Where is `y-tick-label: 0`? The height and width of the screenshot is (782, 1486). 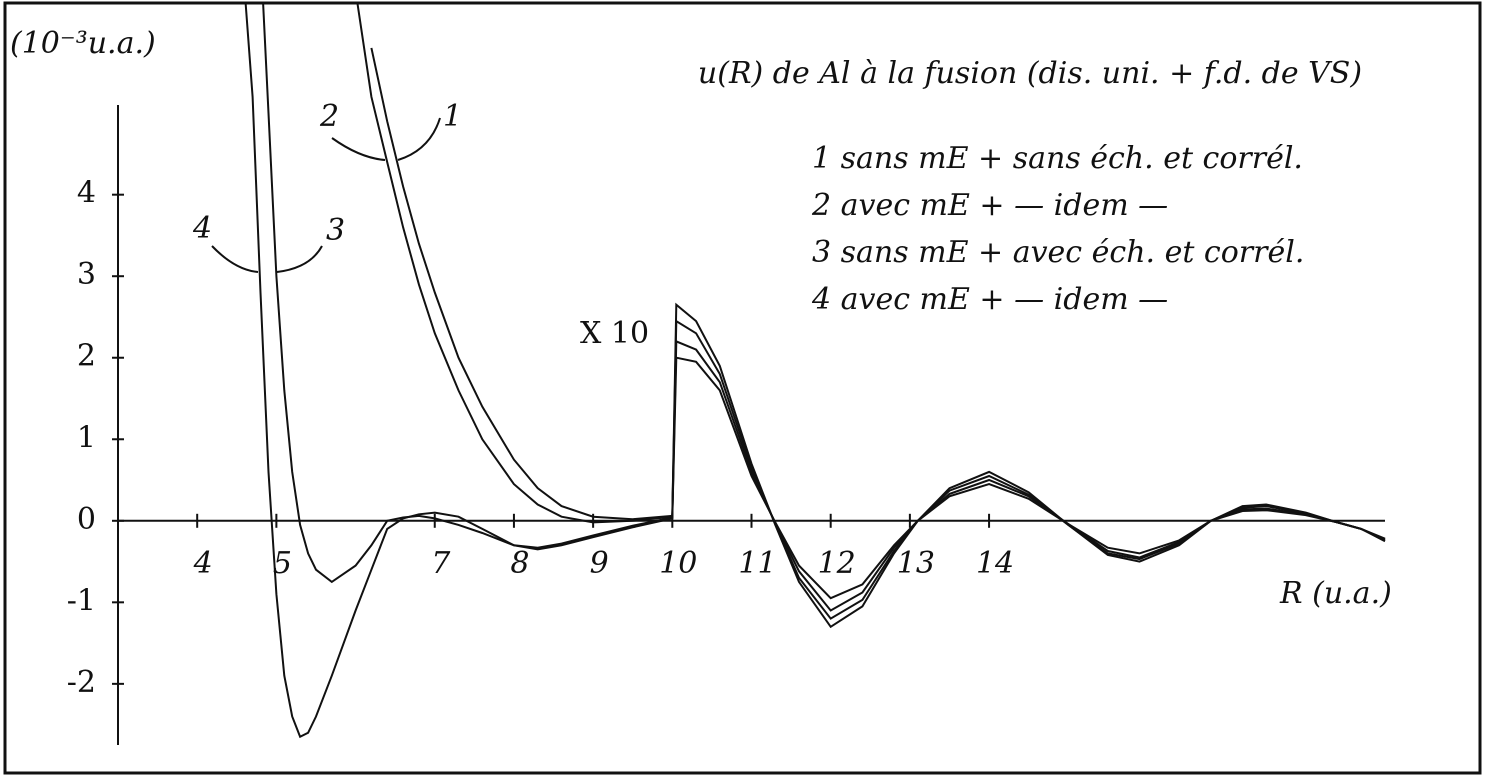 y-tick-label: 0 is located at coordinates (86, 519).